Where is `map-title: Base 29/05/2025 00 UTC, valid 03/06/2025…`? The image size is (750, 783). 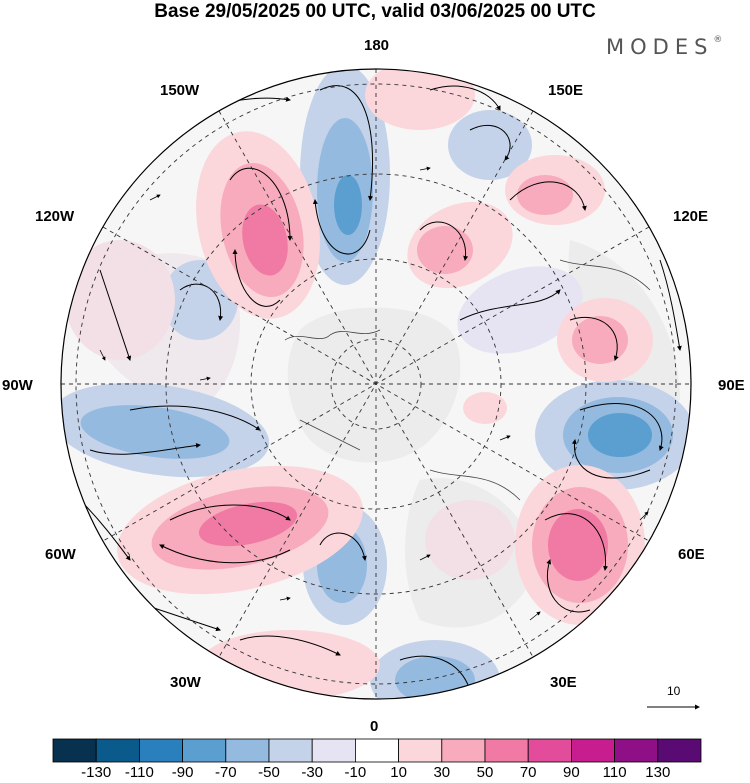
map-title: Base 29/05/2025 00 UTC, valid 03/06/2025… is located at coordinates (375, 11).